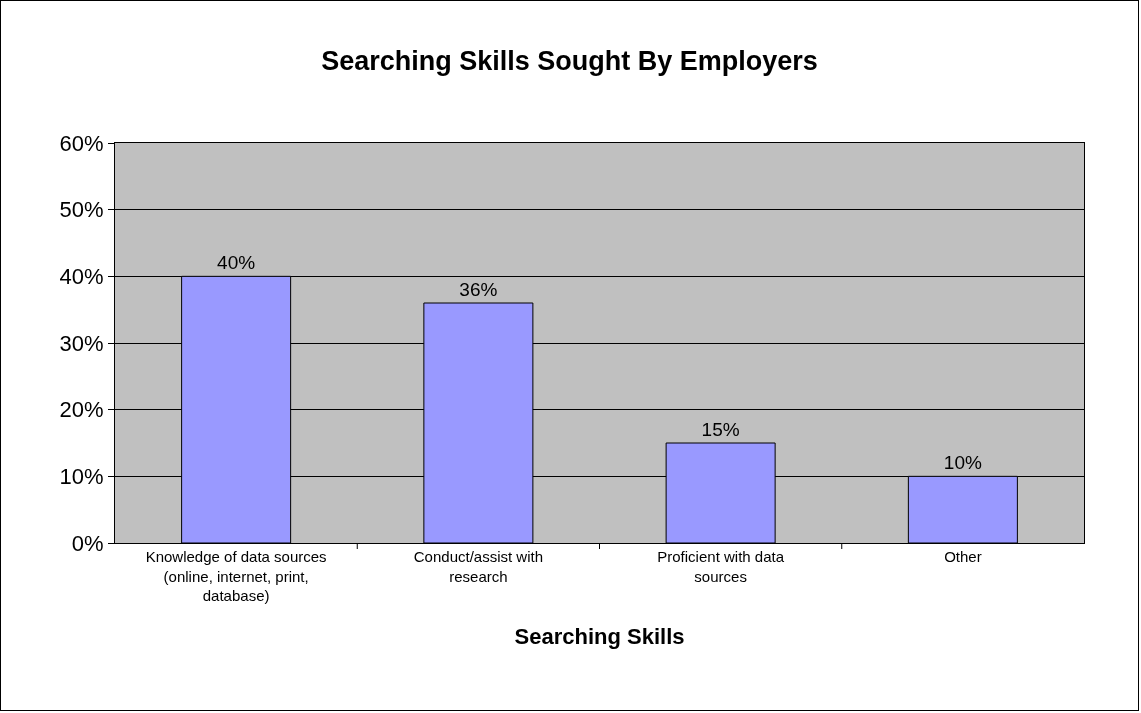 The height and width of the screenshot is (713, 1141). Describe the element at coordinates (478, 289) in the screenshot. I see `data-label: 36%` at that location.